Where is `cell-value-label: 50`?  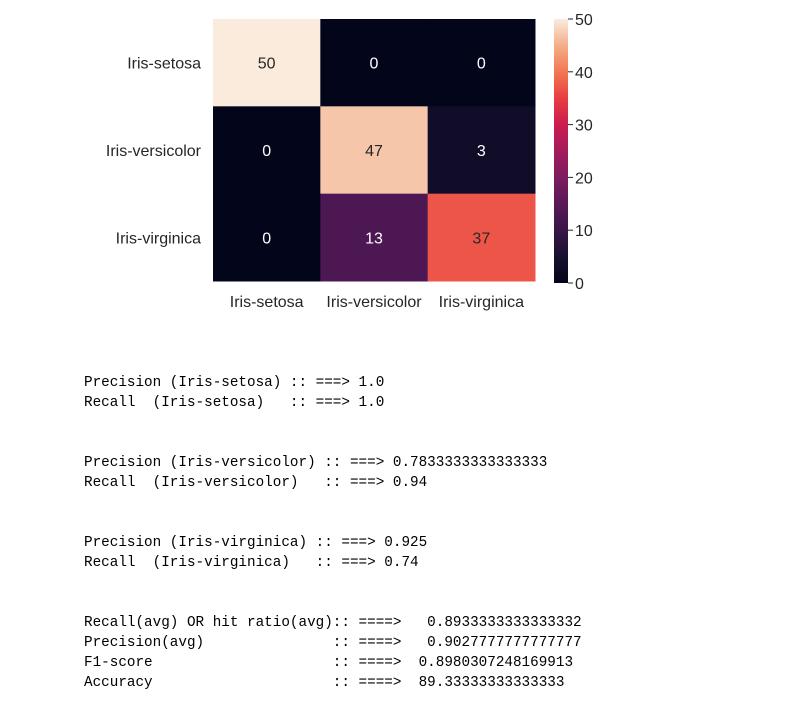 cell-value-label: 50 is located at coordinates (267, 64).